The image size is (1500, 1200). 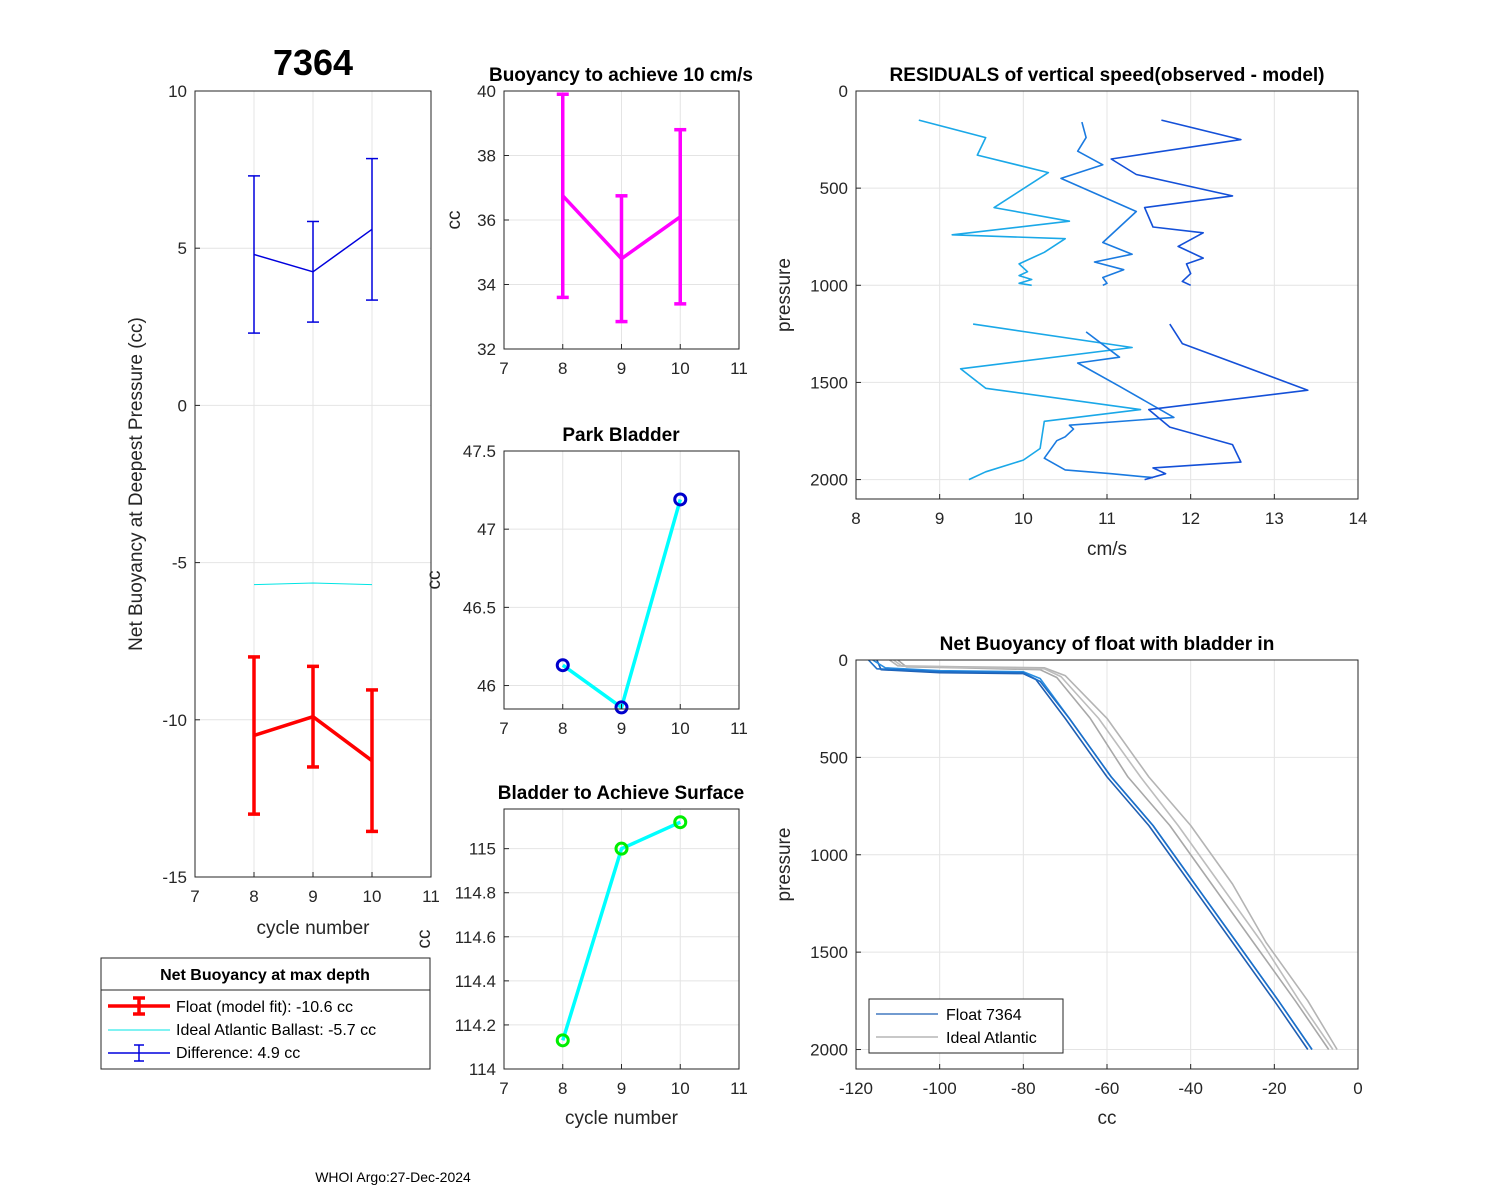 I want to click on footer-label: WHOI Argo:27-Dec-2024, so click(x=393, y=1177).